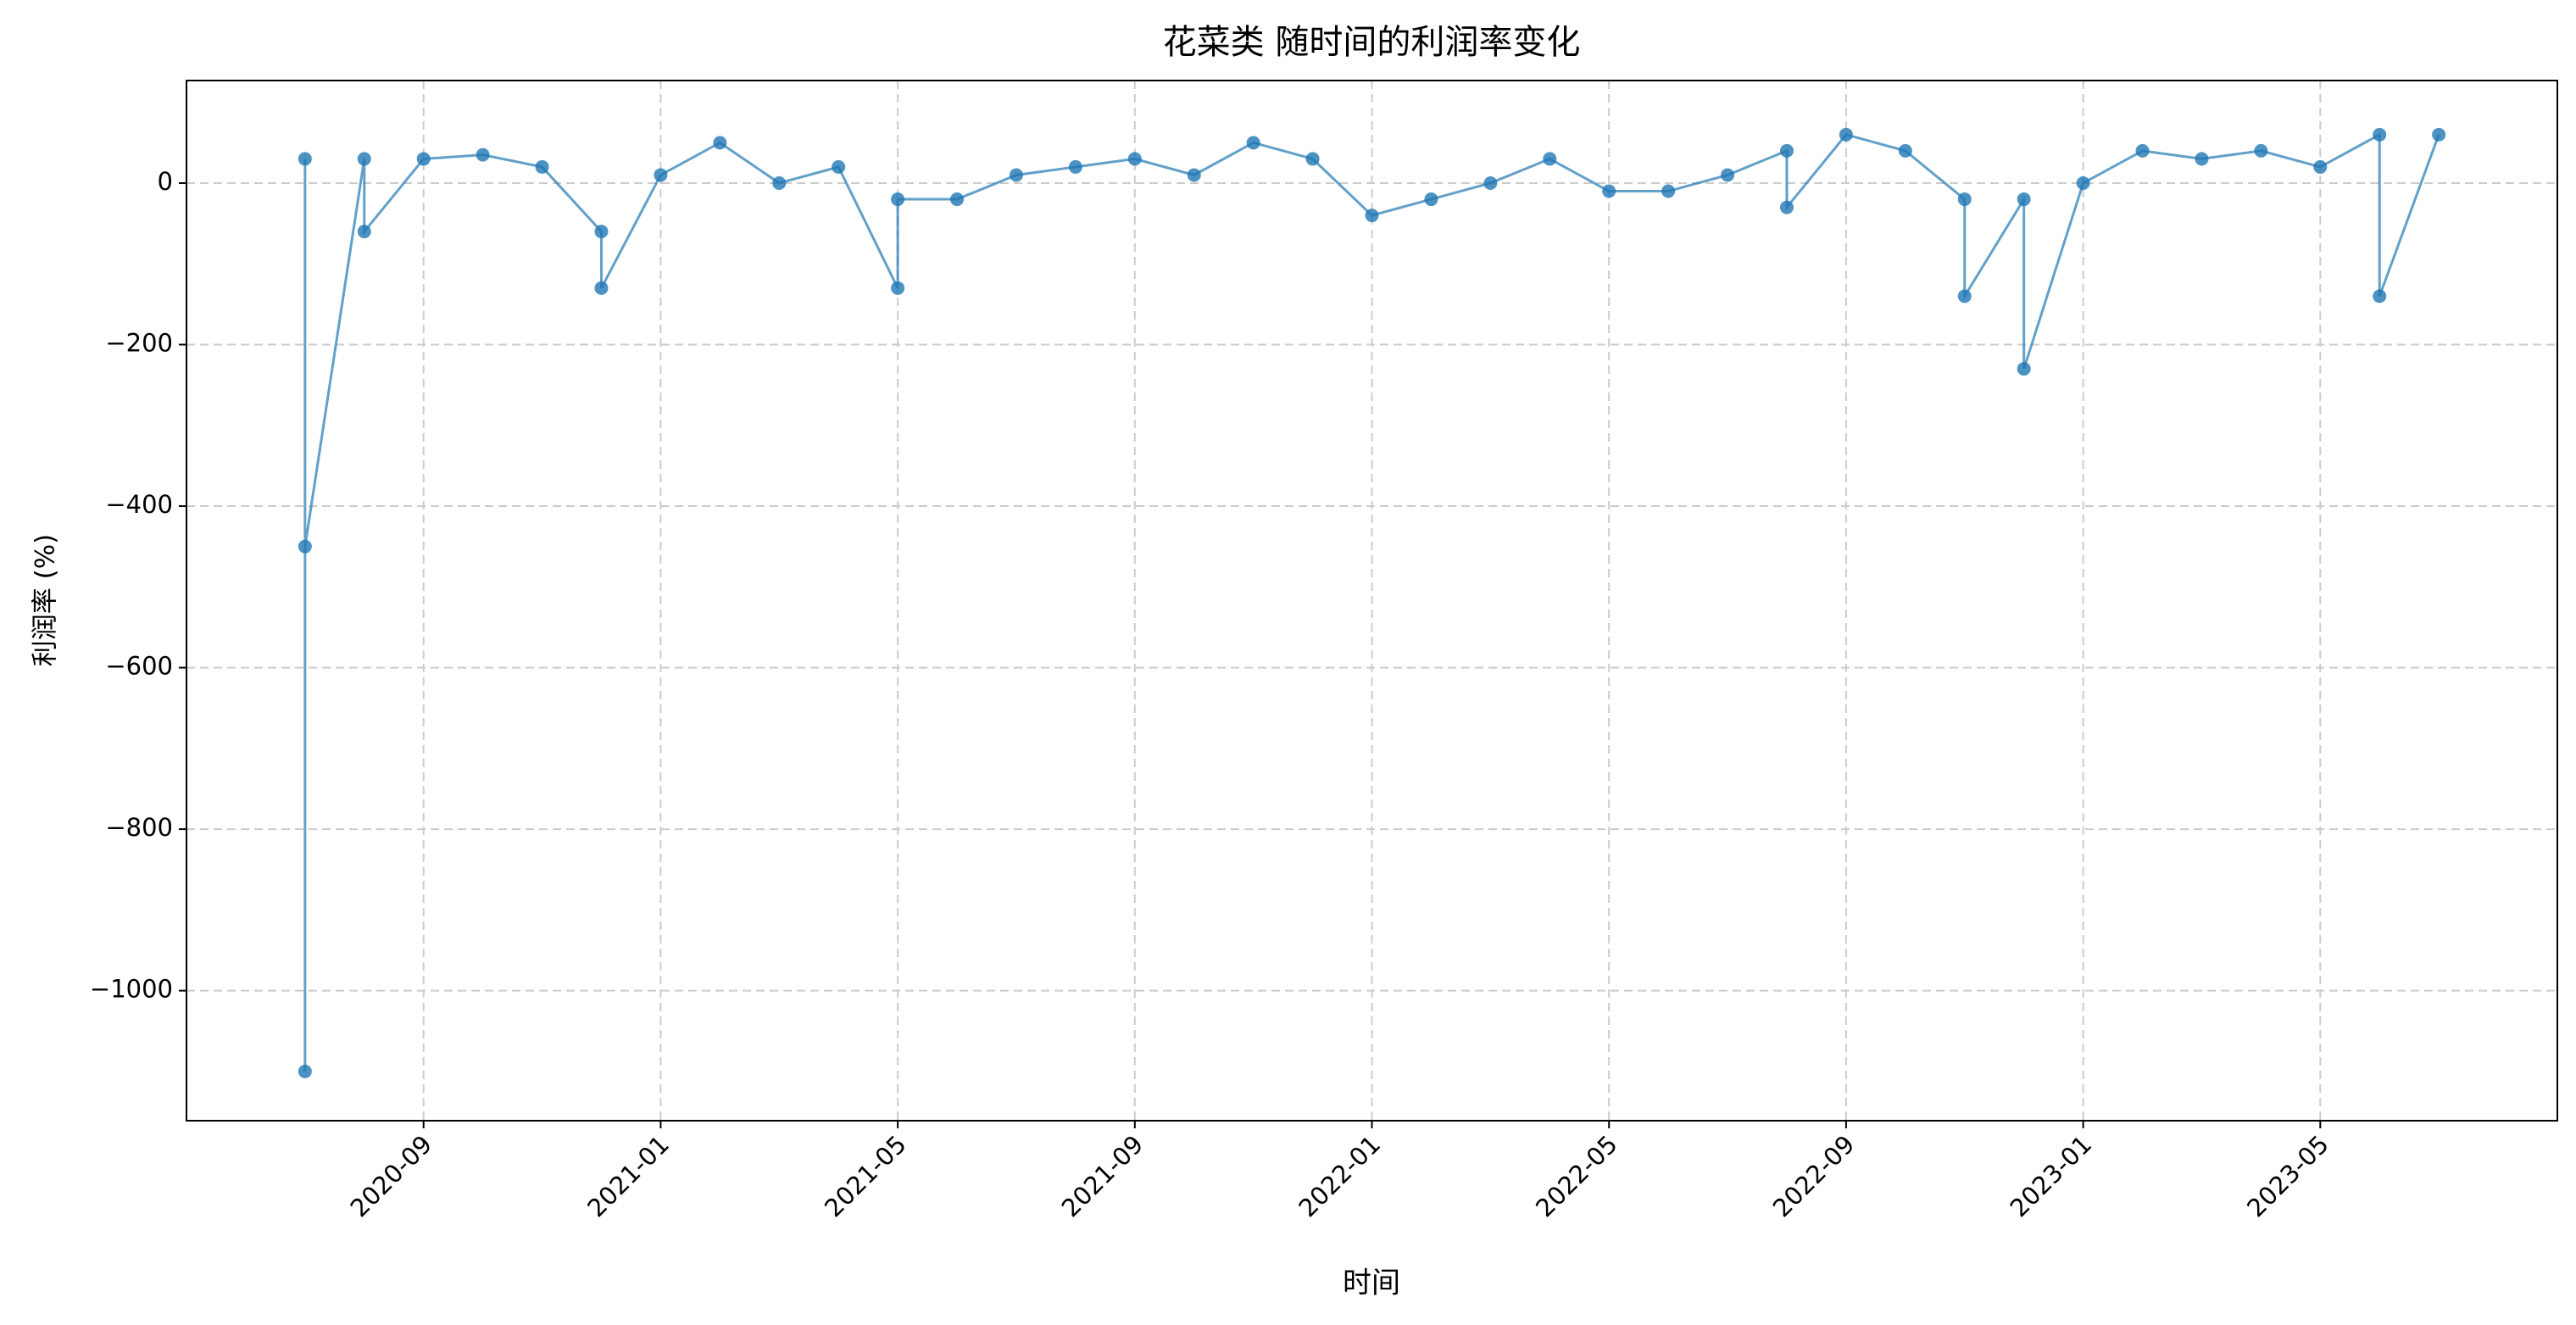 The image size is (2576, 1325). I want to click on x-axis-label: 时间, so click(1371, 1283).